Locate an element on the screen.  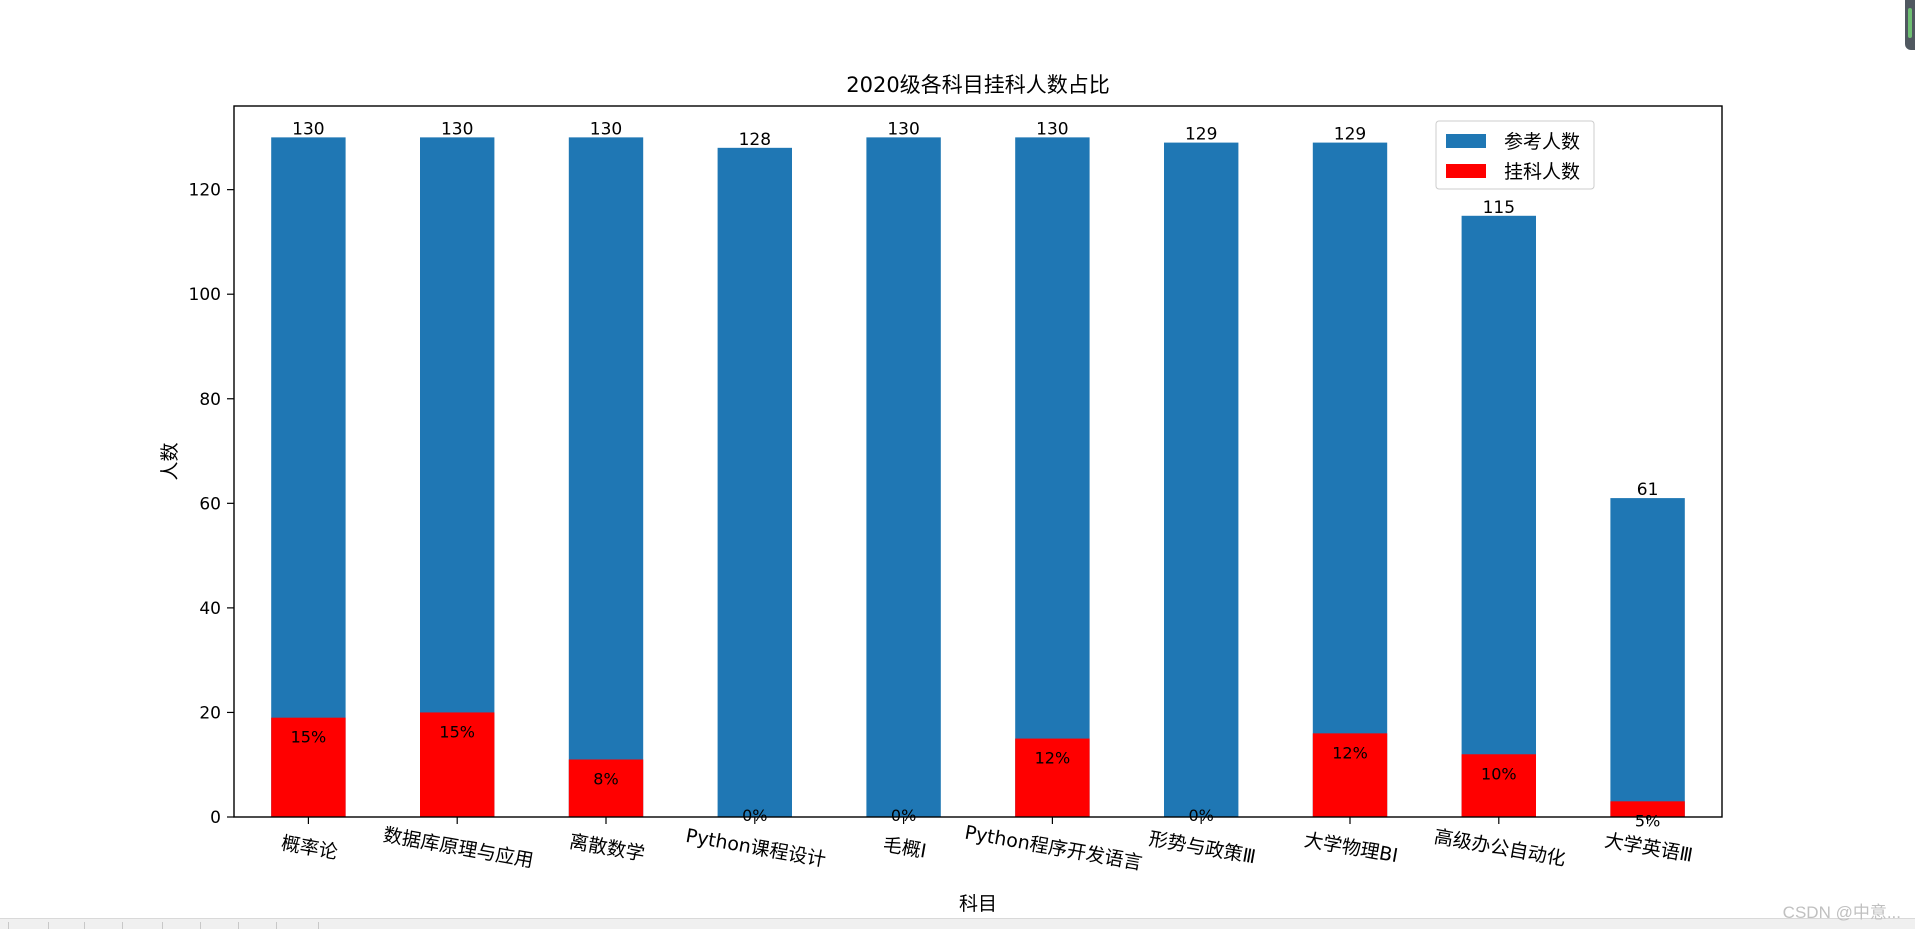
y-tick-label: 40 is located at coordinates (210, 609).